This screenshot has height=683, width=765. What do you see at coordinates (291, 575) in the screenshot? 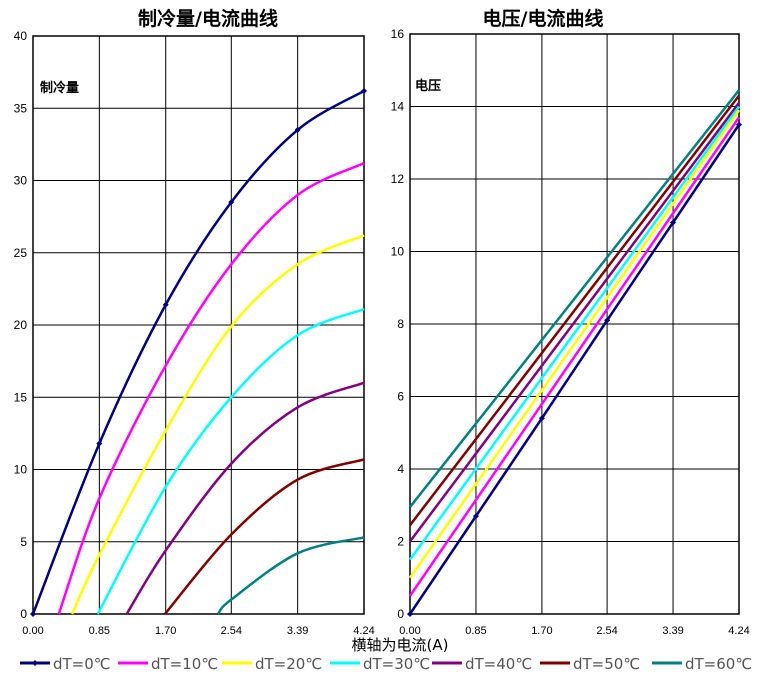
I see `series-line-dT=60℃` at bounding box center [291, 575].